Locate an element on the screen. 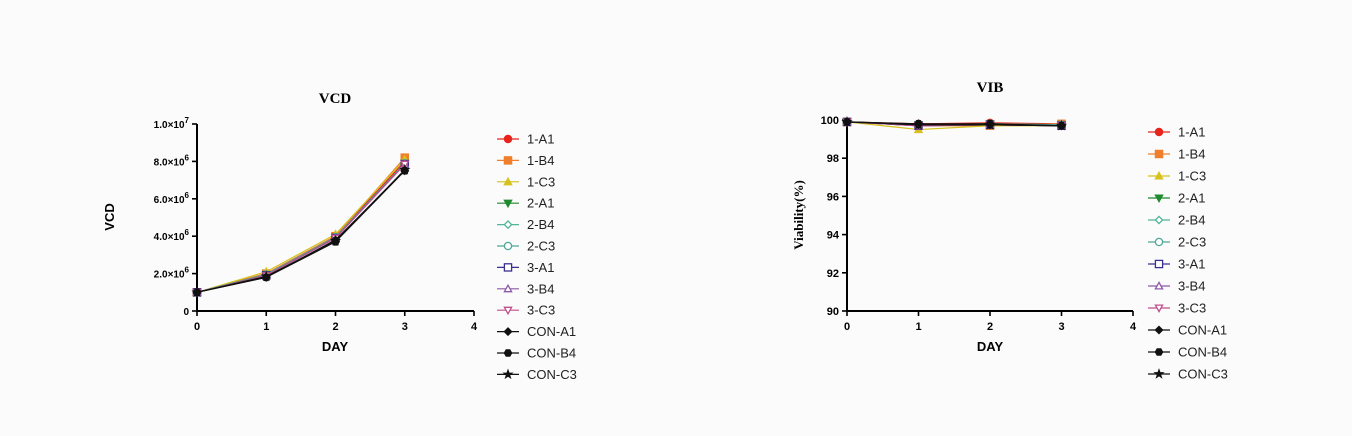 The height and width of the screenshot is (436, 1352). vcd-legend-item-1-a1: 1-A1 is located at coordinates (525, 139).